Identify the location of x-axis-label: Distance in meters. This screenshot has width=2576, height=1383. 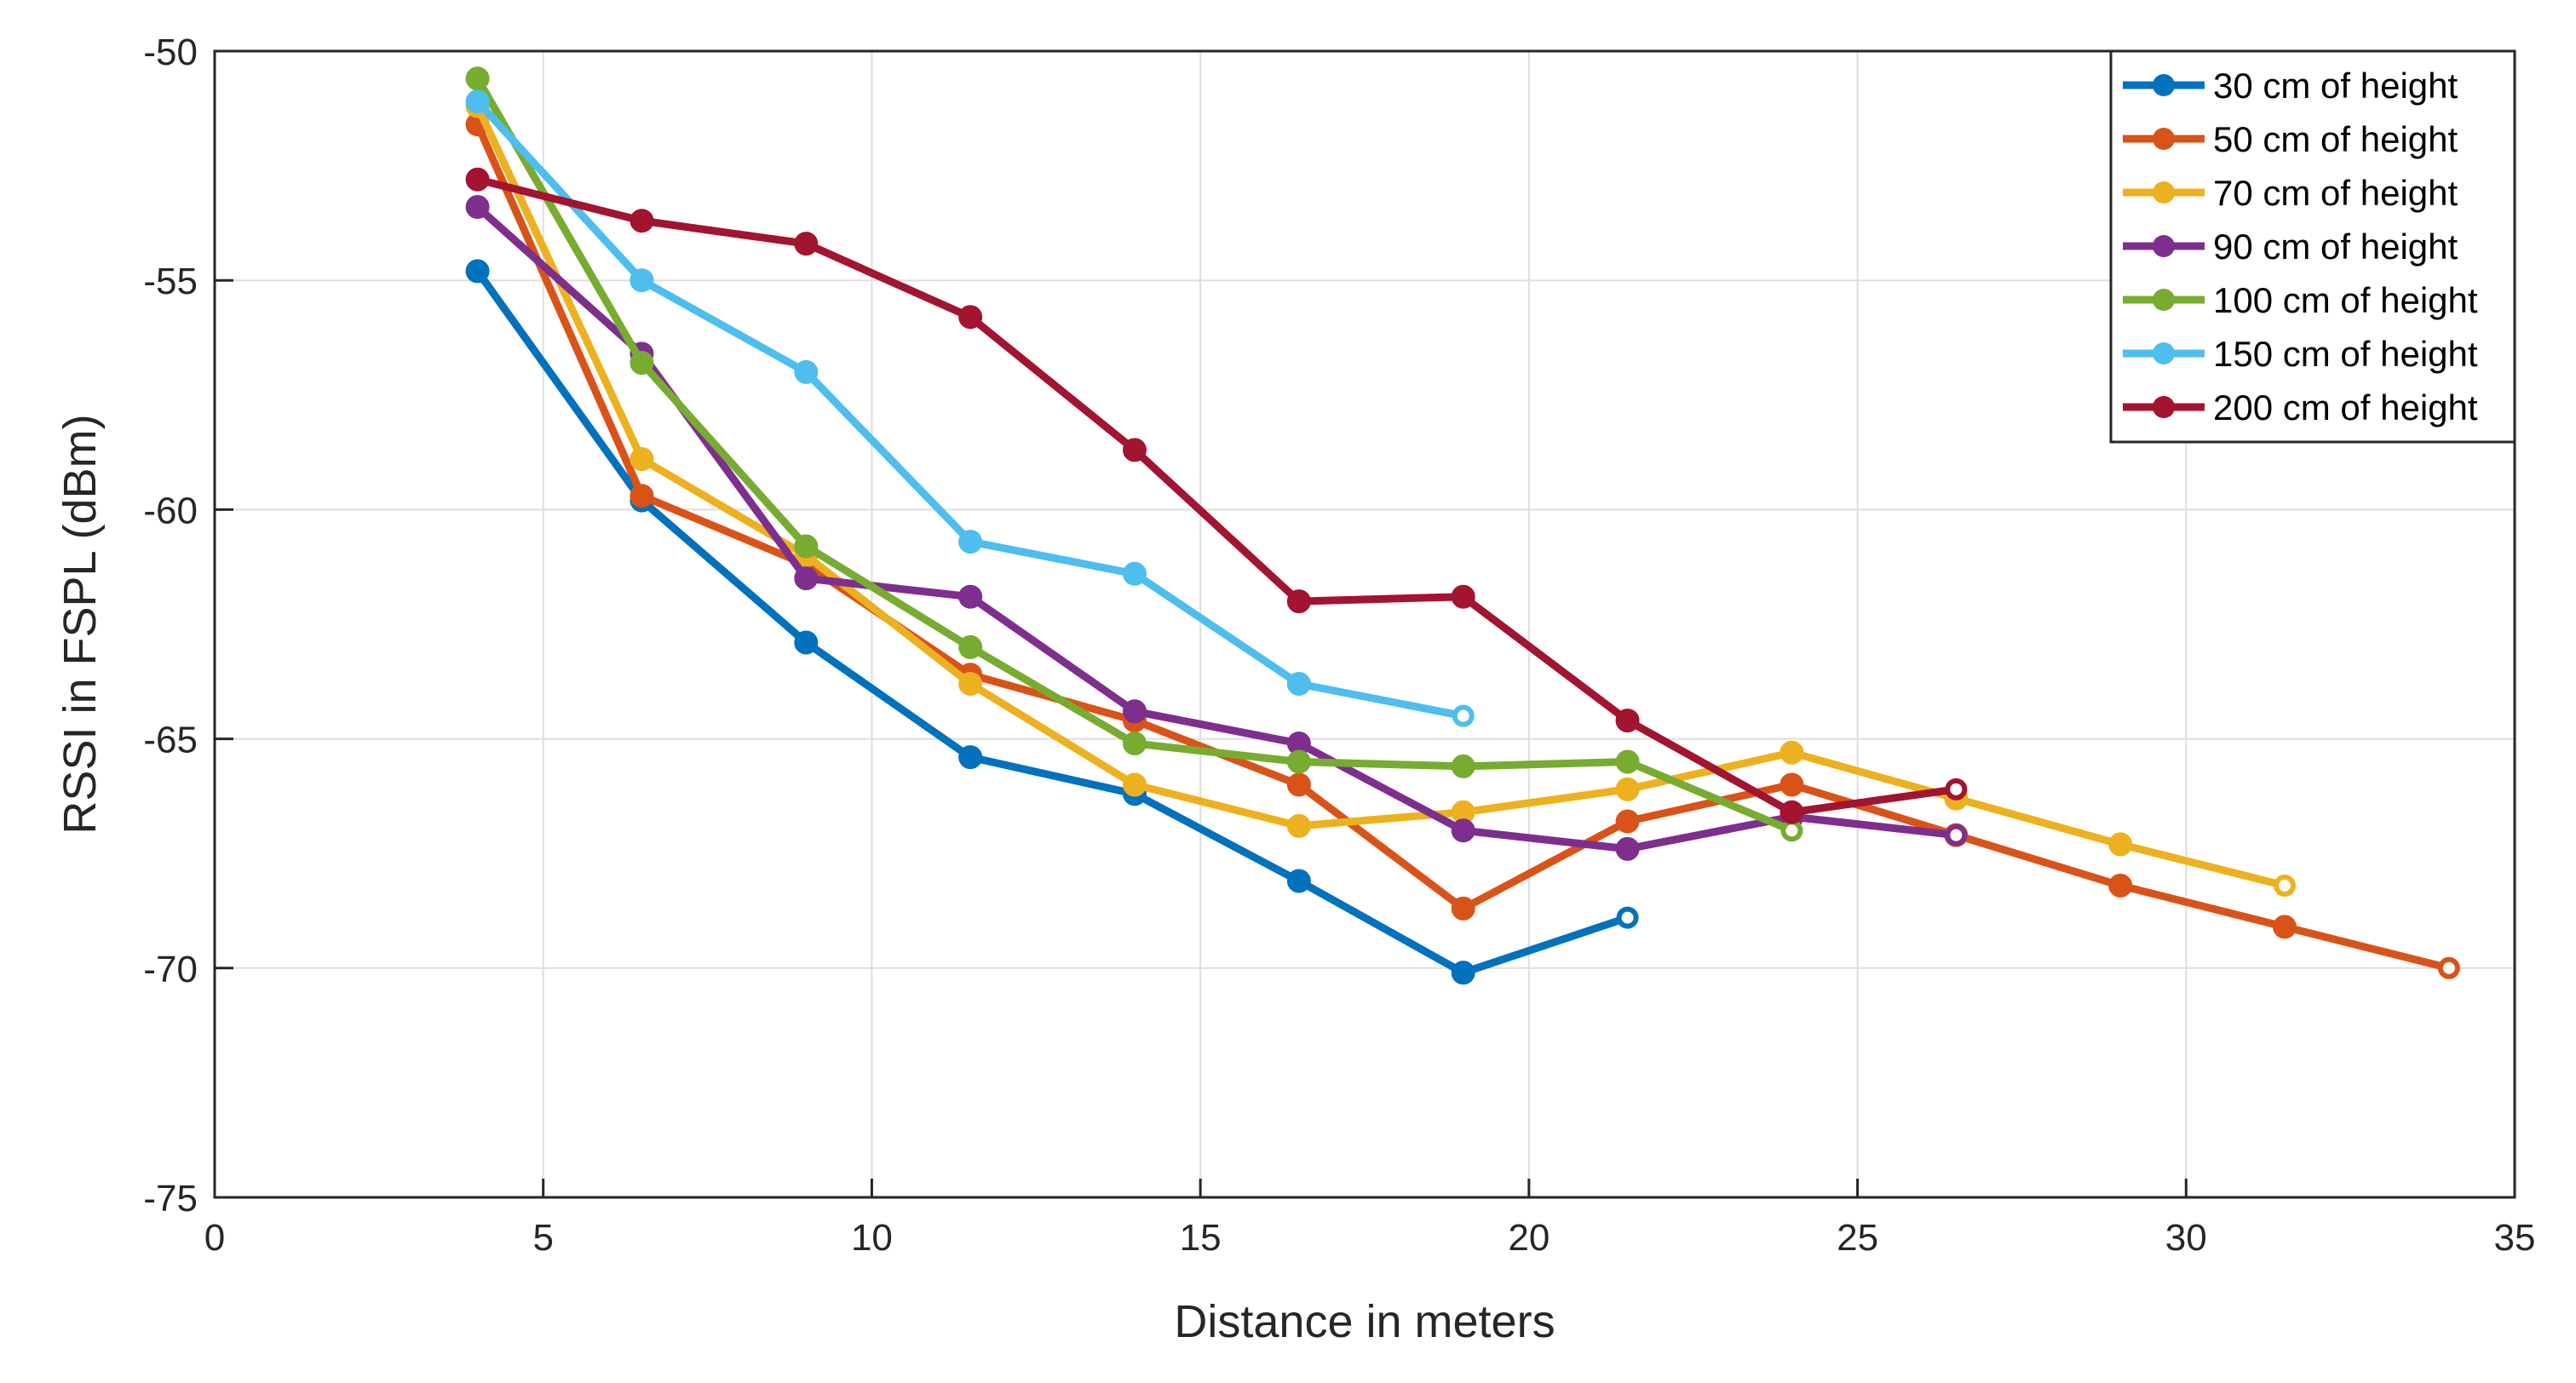
(1364, 1321).